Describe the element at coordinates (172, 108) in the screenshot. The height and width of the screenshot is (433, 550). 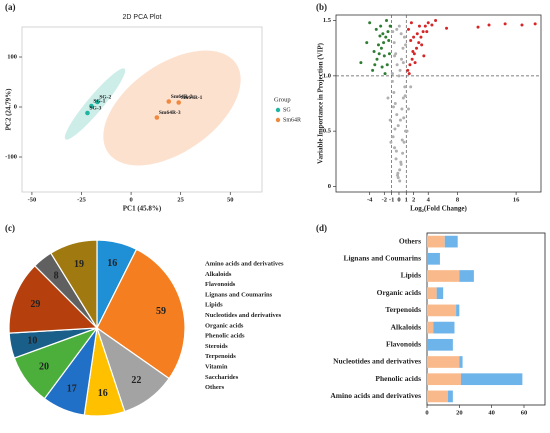
I see `sm64r-ellipse` at that location.